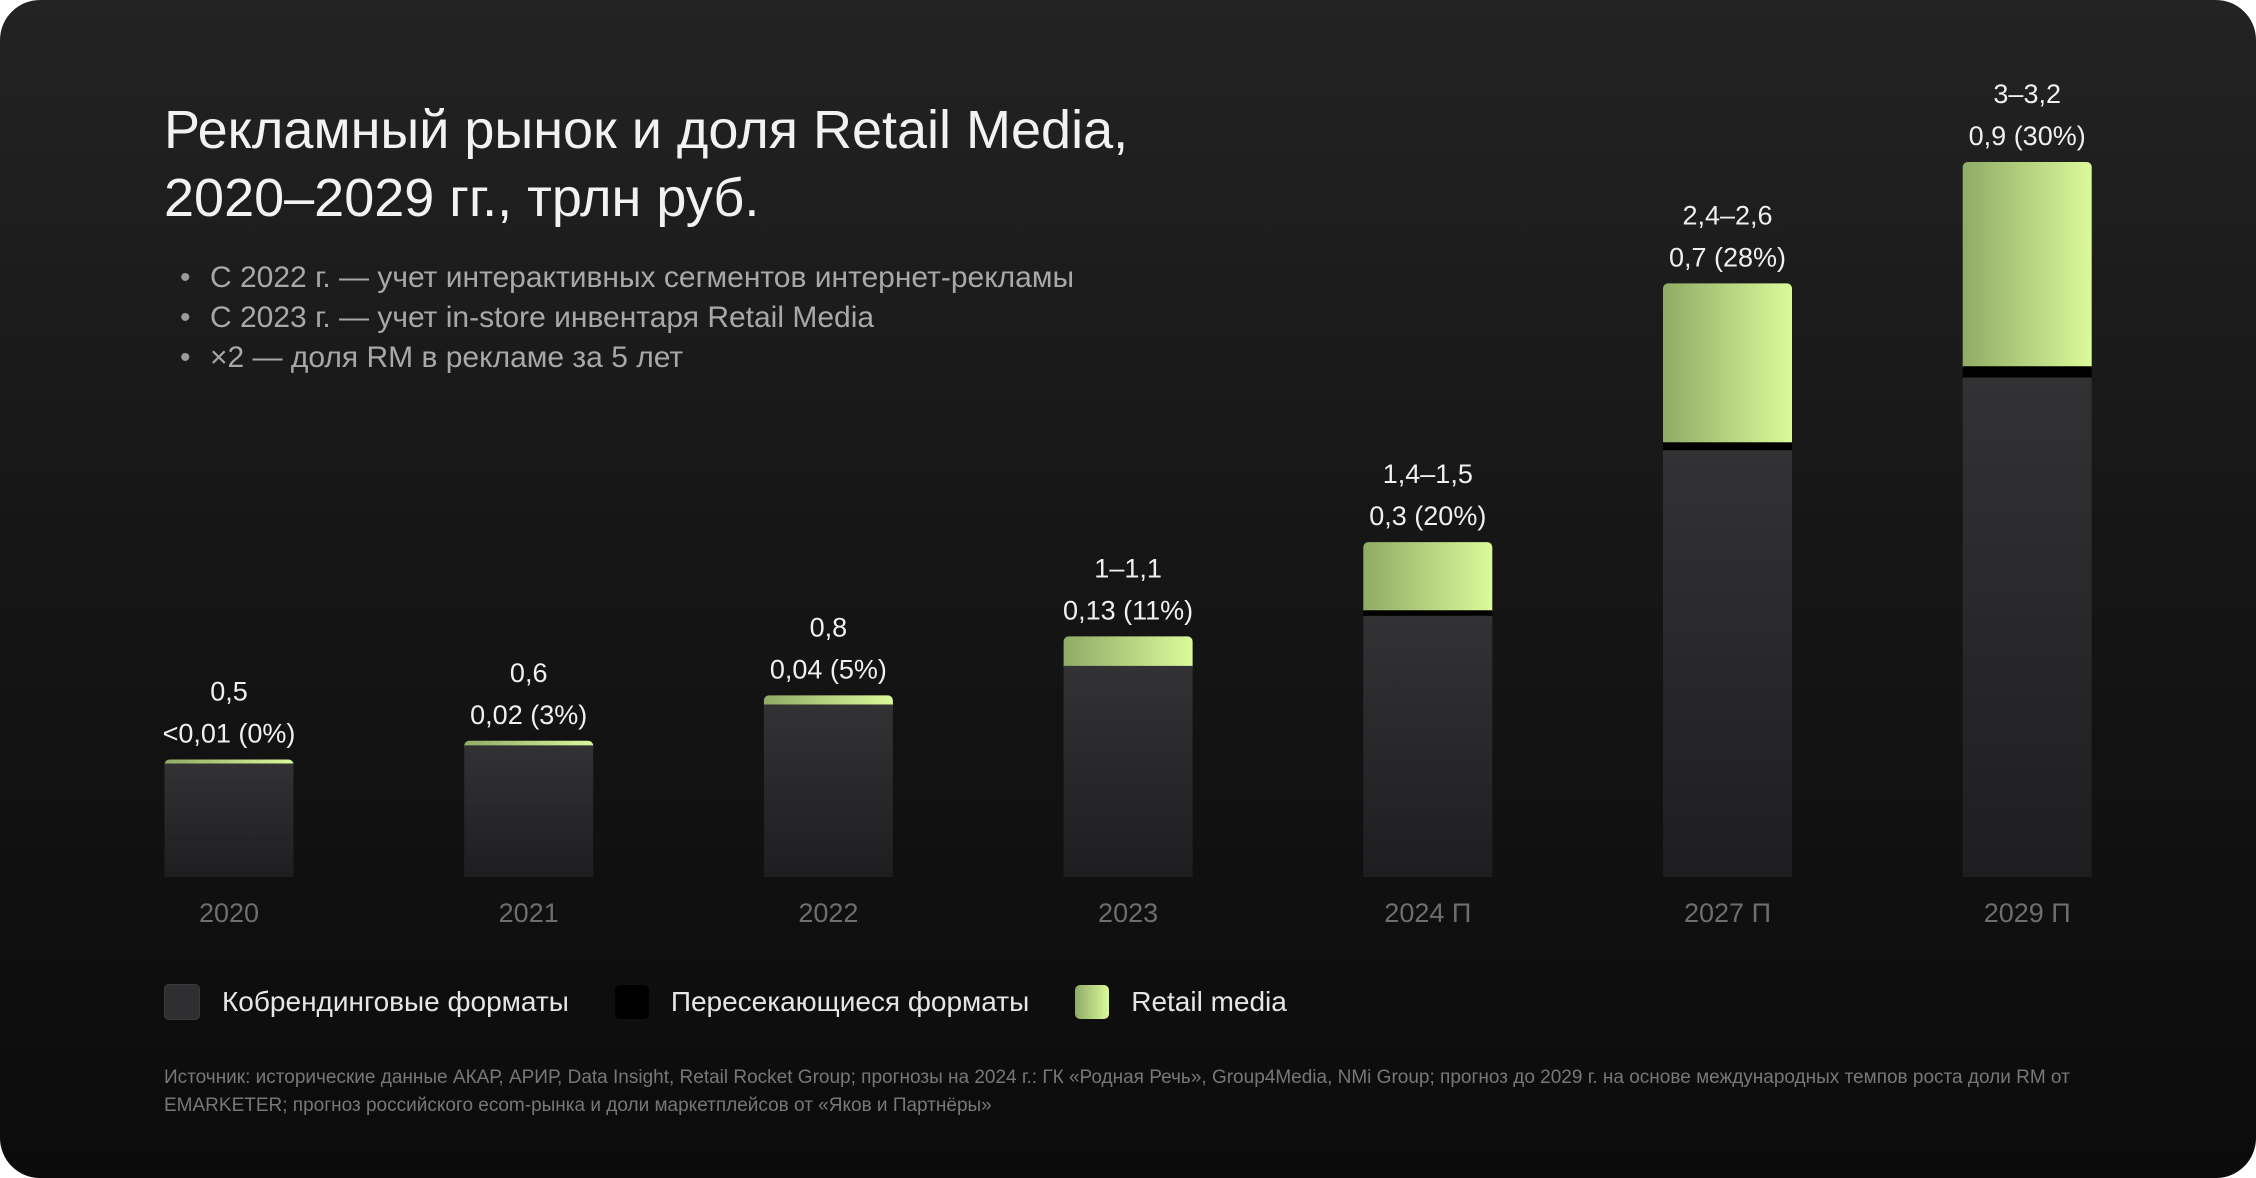 This screenshot has width=2256, height=1178. What do you see at coordinates (462, 198) in the screenshot?
I see `chart-title-line: 2020–2029 гг., трлн руб.` at bounding box center [462, 198].